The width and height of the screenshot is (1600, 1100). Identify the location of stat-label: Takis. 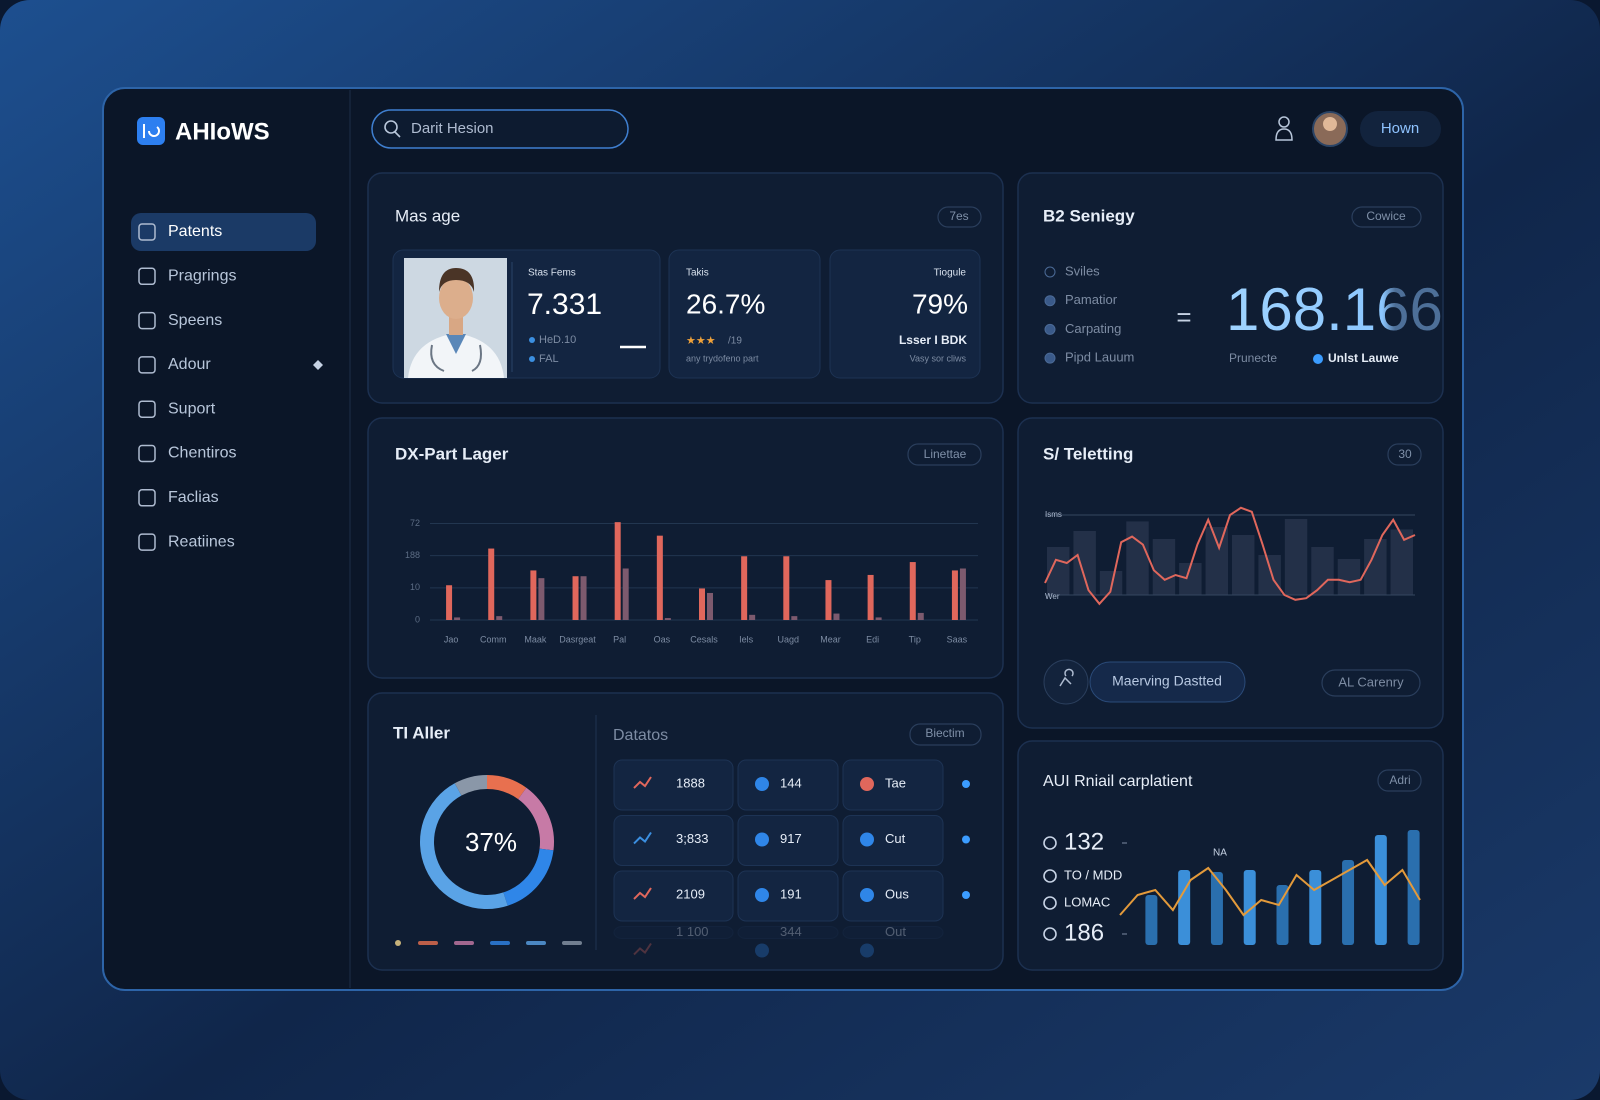
(697, 273).